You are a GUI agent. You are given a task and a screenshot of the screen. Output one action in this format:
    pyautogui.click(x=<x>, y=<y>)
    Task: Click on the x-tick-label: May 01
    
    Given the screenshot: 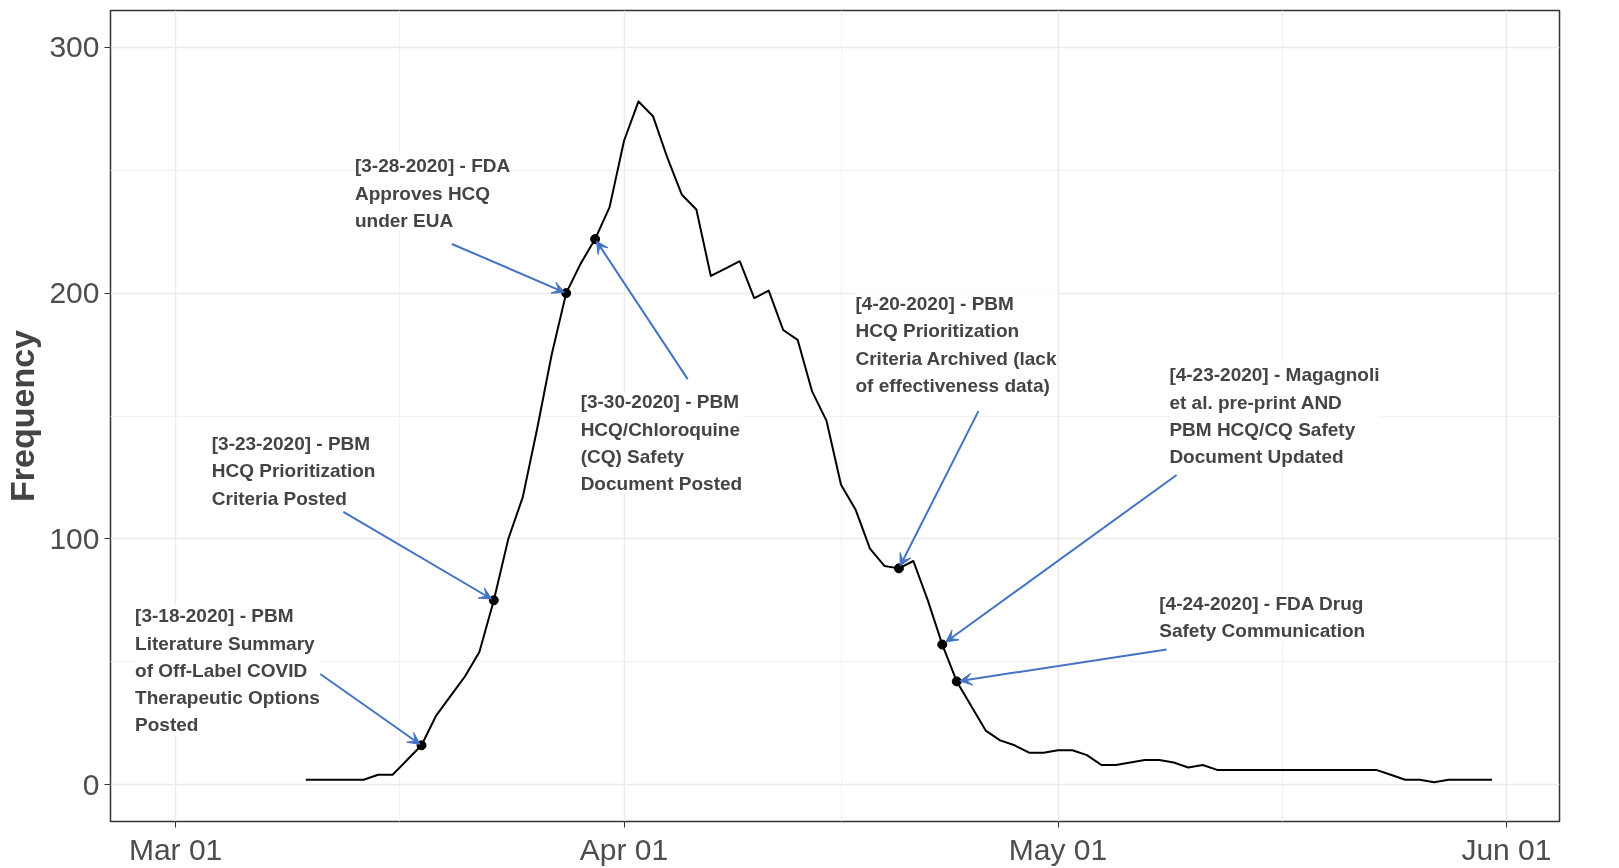 What is the action you would take?
    pyautogui.click(x=1058, y=849)
    